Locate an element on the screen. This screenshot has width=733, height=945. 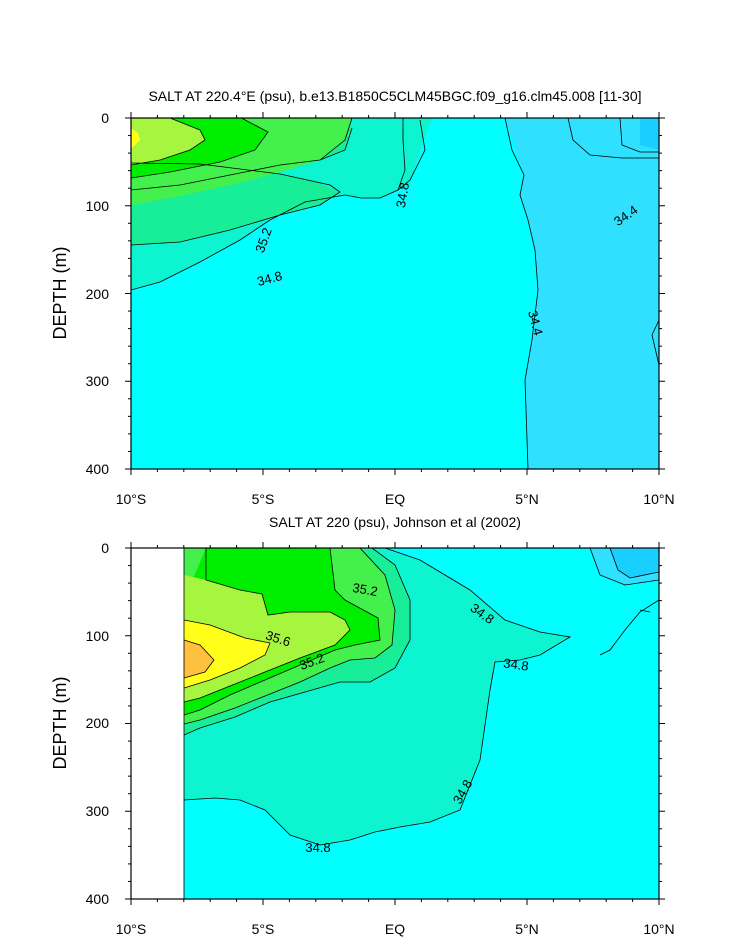
chart-title: SALT AT 220 (psu), Johnson et al (2002) is located at coordinates (395, 522).